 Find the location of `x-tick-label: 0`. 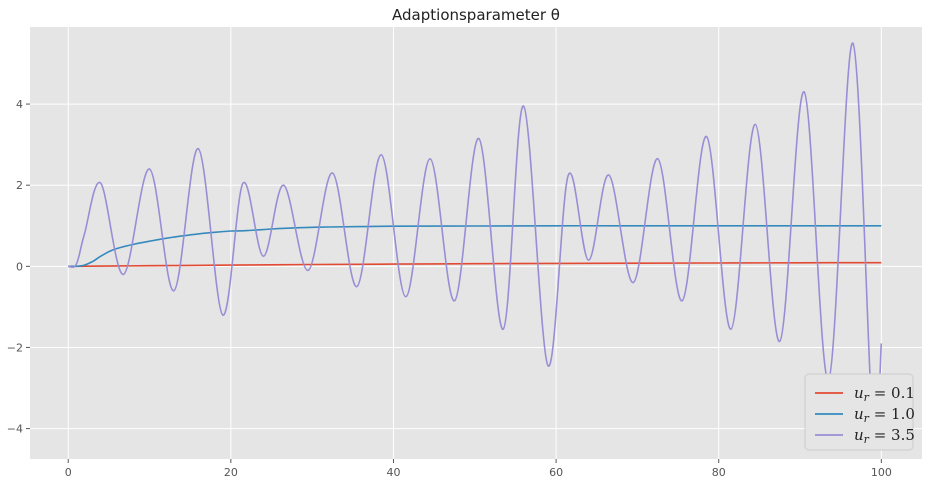

x-tick-label: 0 is located at coordinates (68, 472).